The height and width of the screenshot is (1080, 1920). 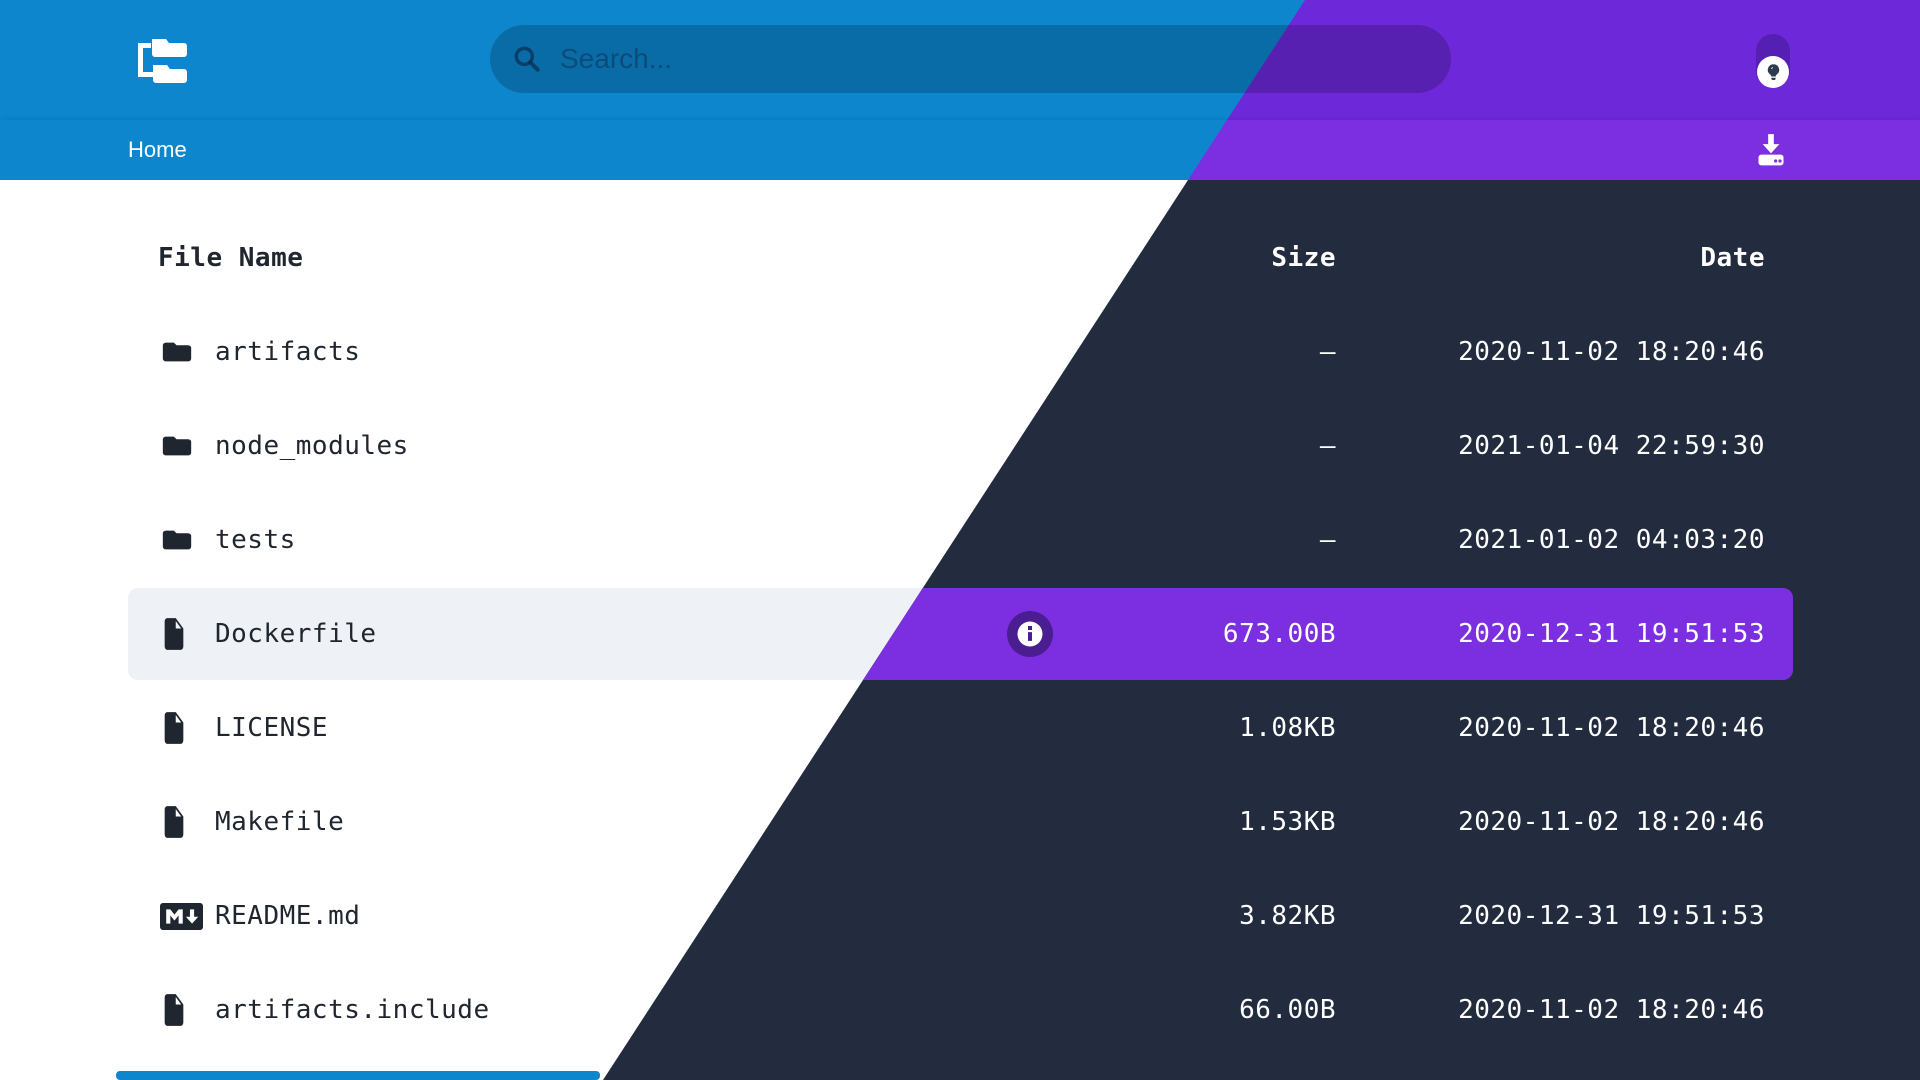 I want to click on breadcrumb-home-link: Home, so click(x=157, y=149).